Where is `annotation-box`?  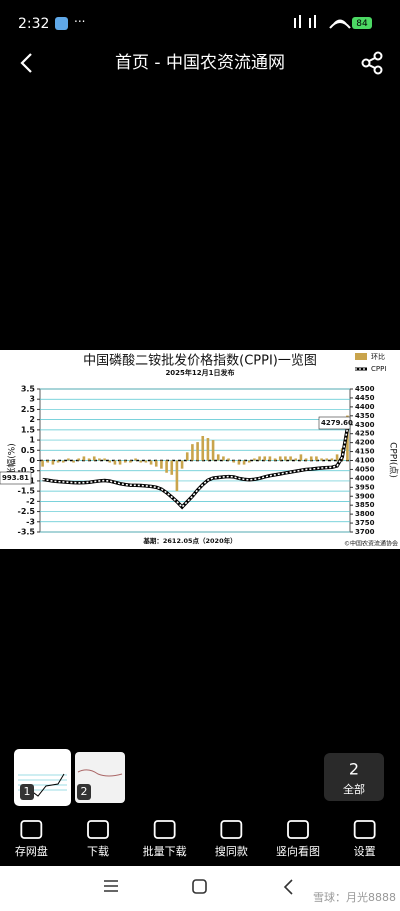 annotation-box is located at coordinates (334, 423).